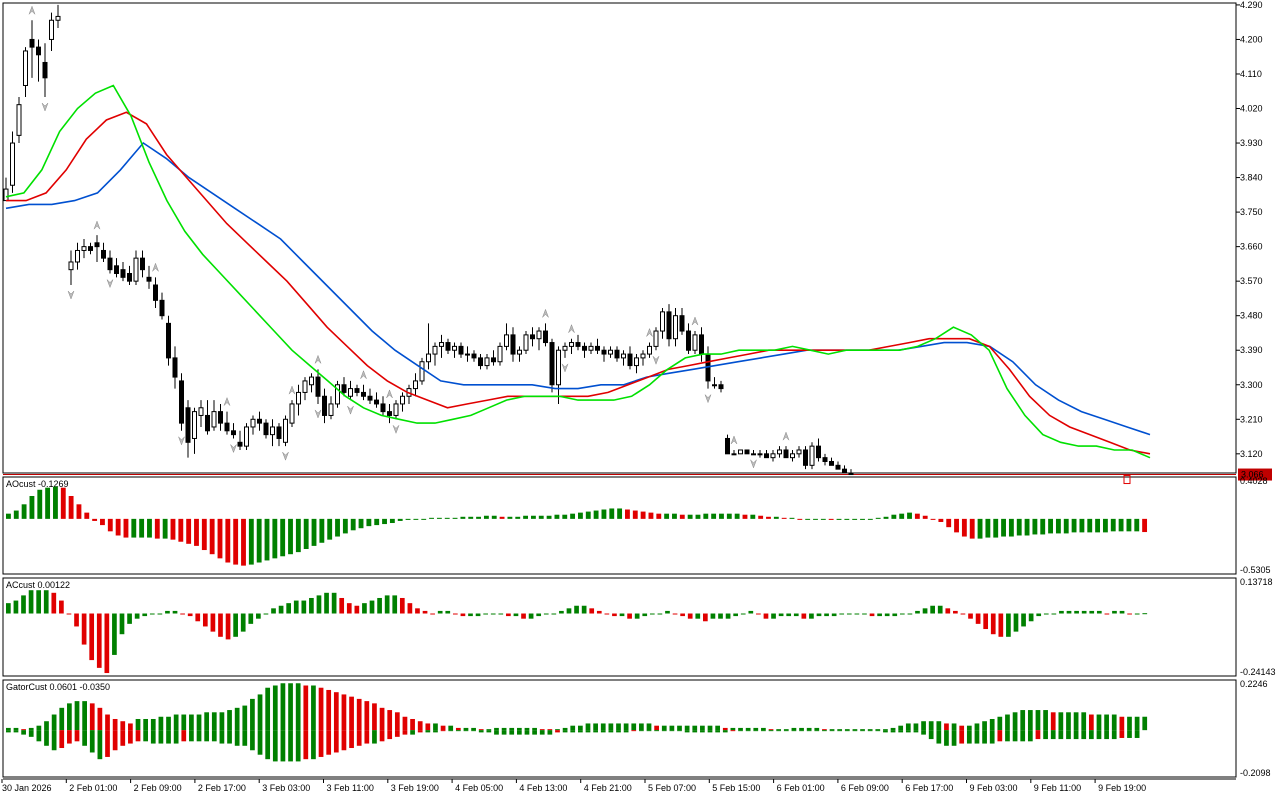 The width and height of the screenshot is (1280, 805). I want to click on fractal-down-marker, so click(565, 368).